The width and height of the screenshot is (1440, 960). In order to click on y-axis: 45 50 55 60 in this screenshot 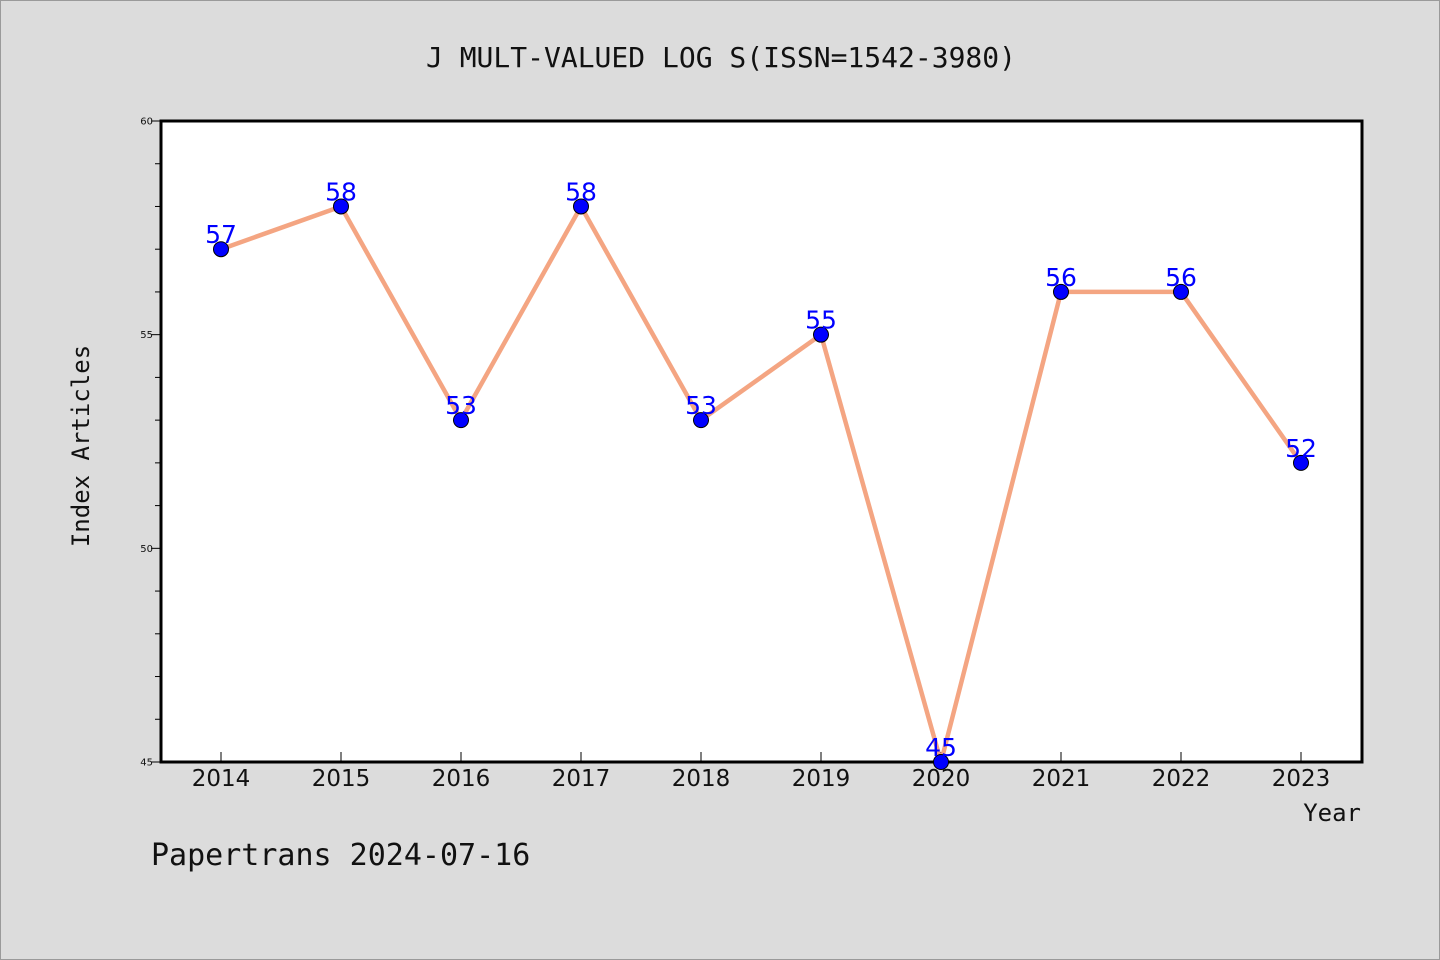, I will do `click(150, 443)`.